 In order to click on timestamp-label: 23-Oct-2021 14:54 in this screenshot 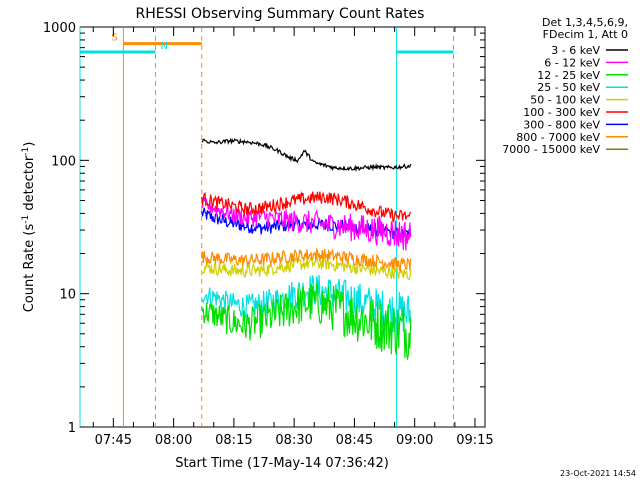, I will do `click(598, 473)`.